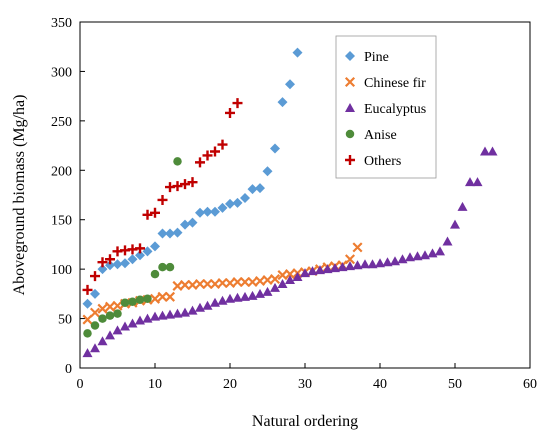  I want to click on legend-label: Chinese fir, so click(395, 83).